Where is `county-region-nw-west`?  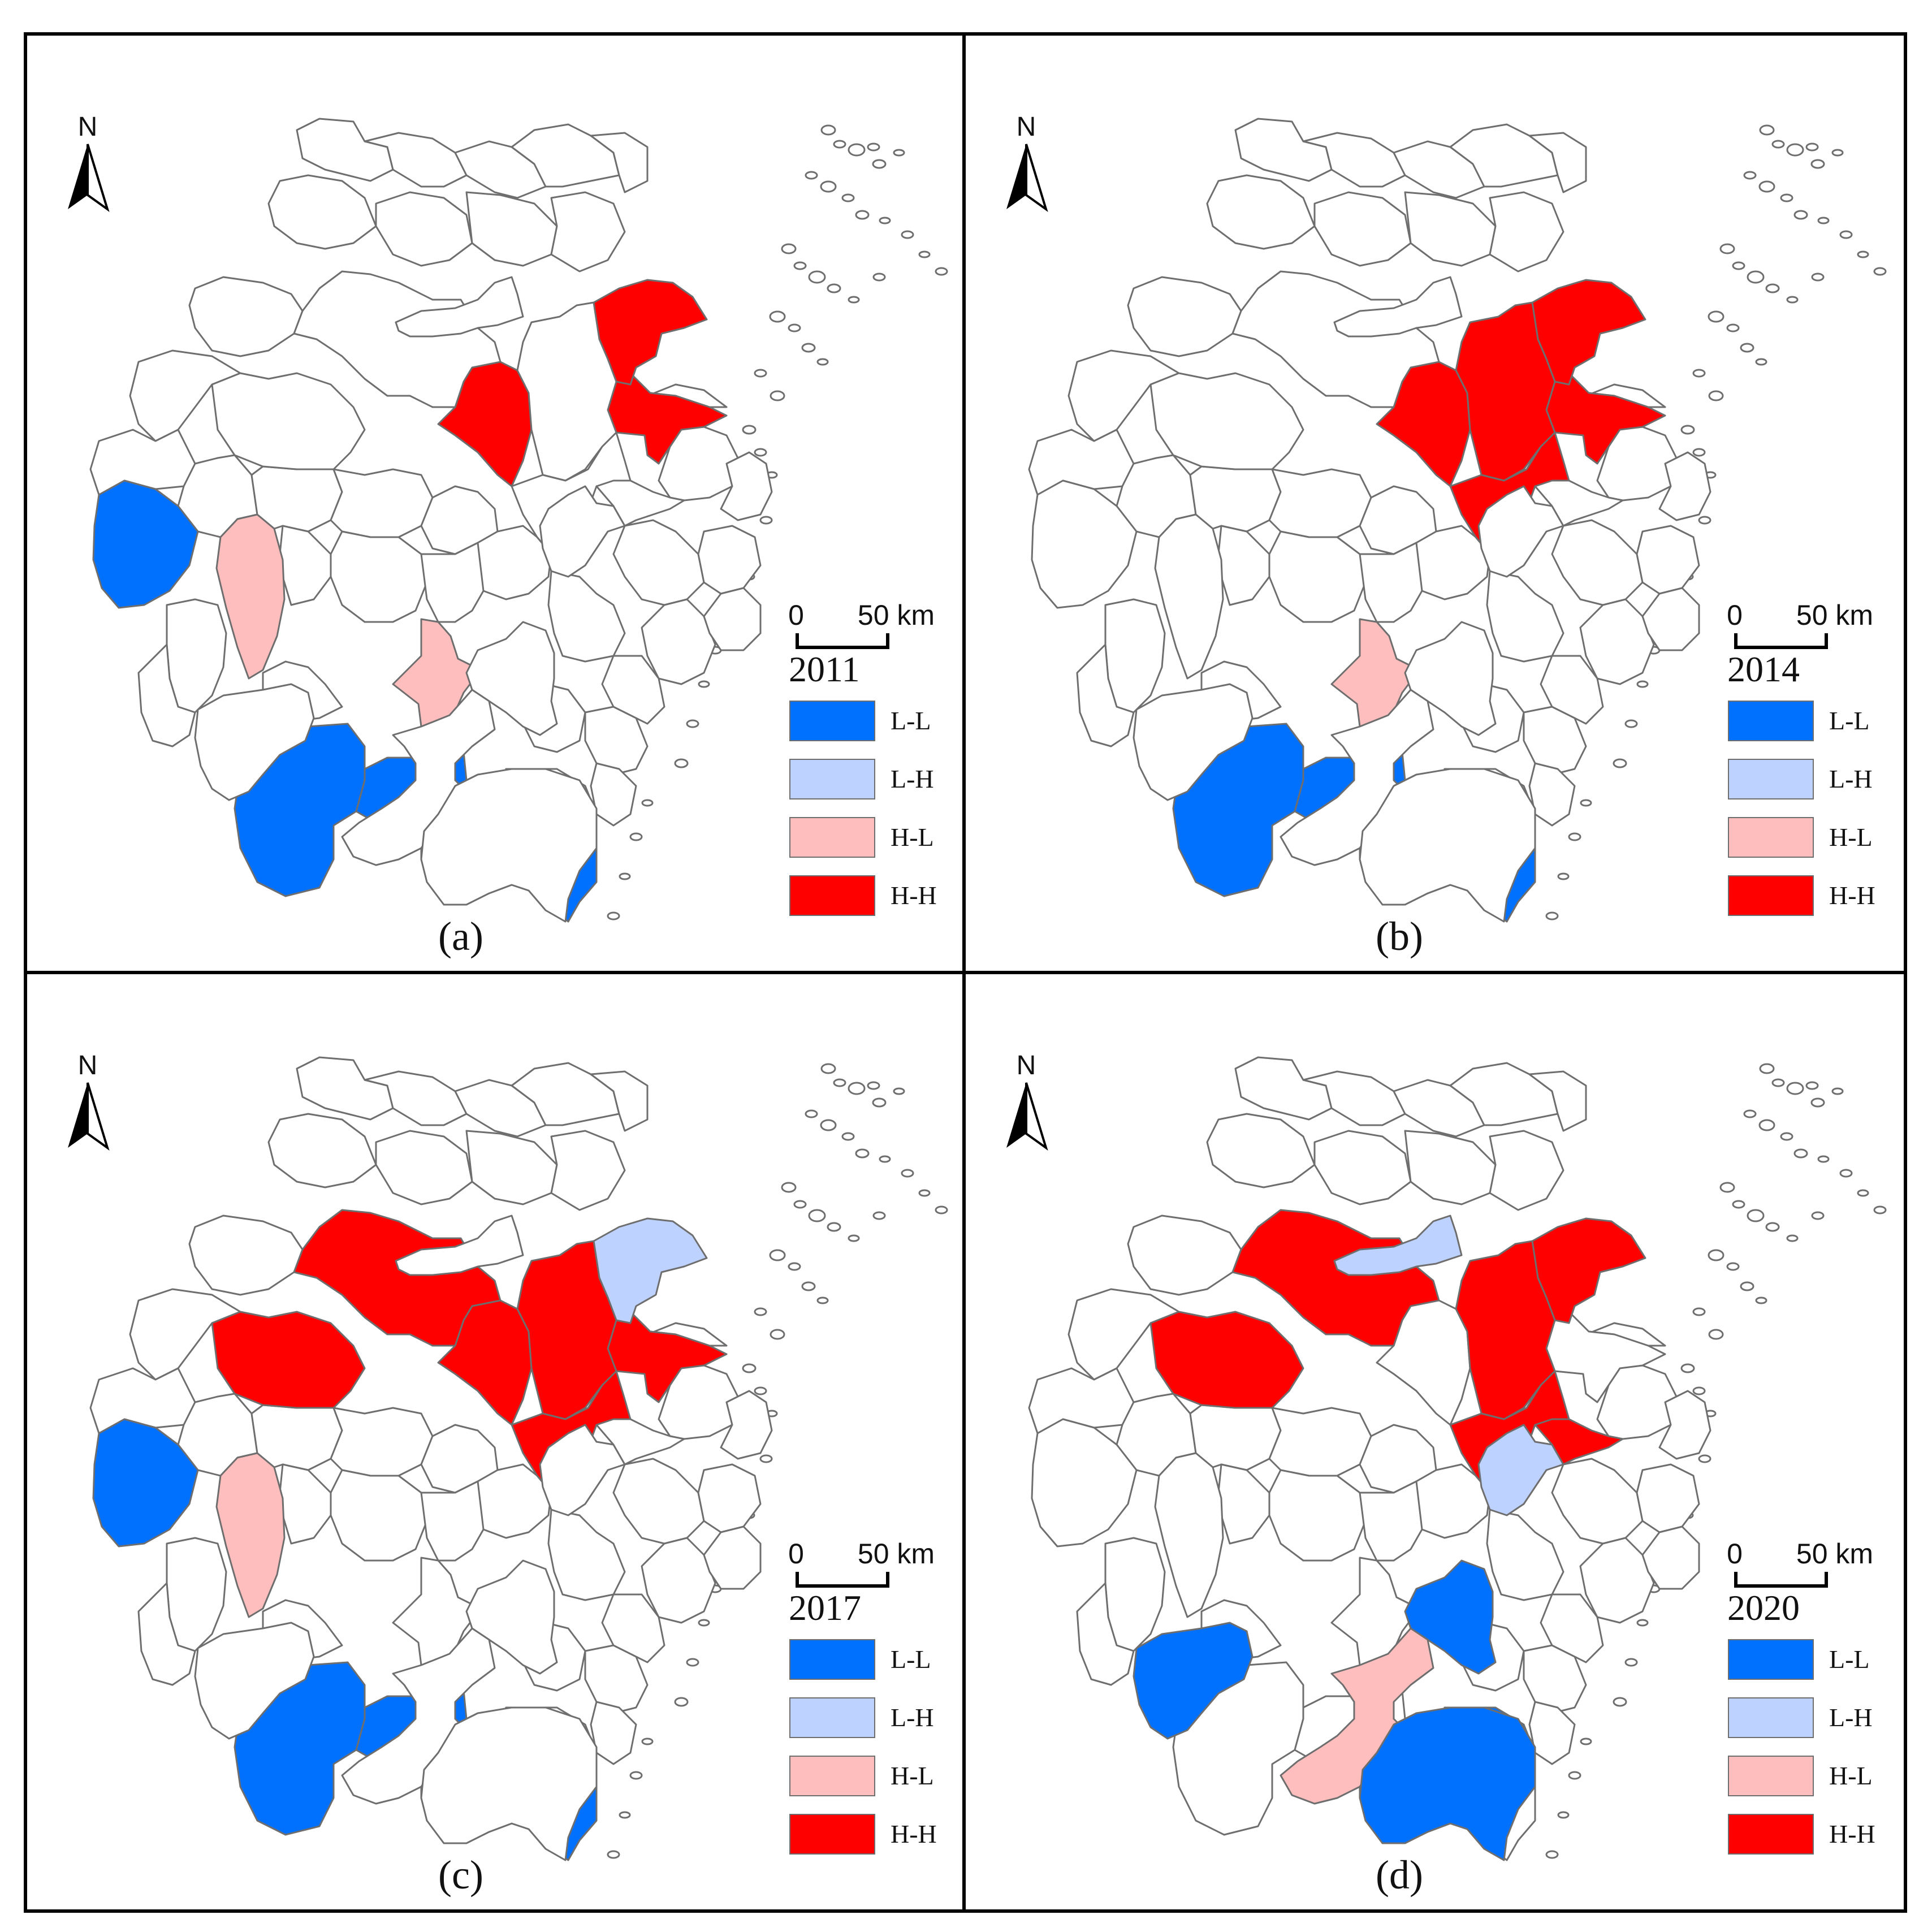
county-region-nw-west is located at coordinates (1084, 544).